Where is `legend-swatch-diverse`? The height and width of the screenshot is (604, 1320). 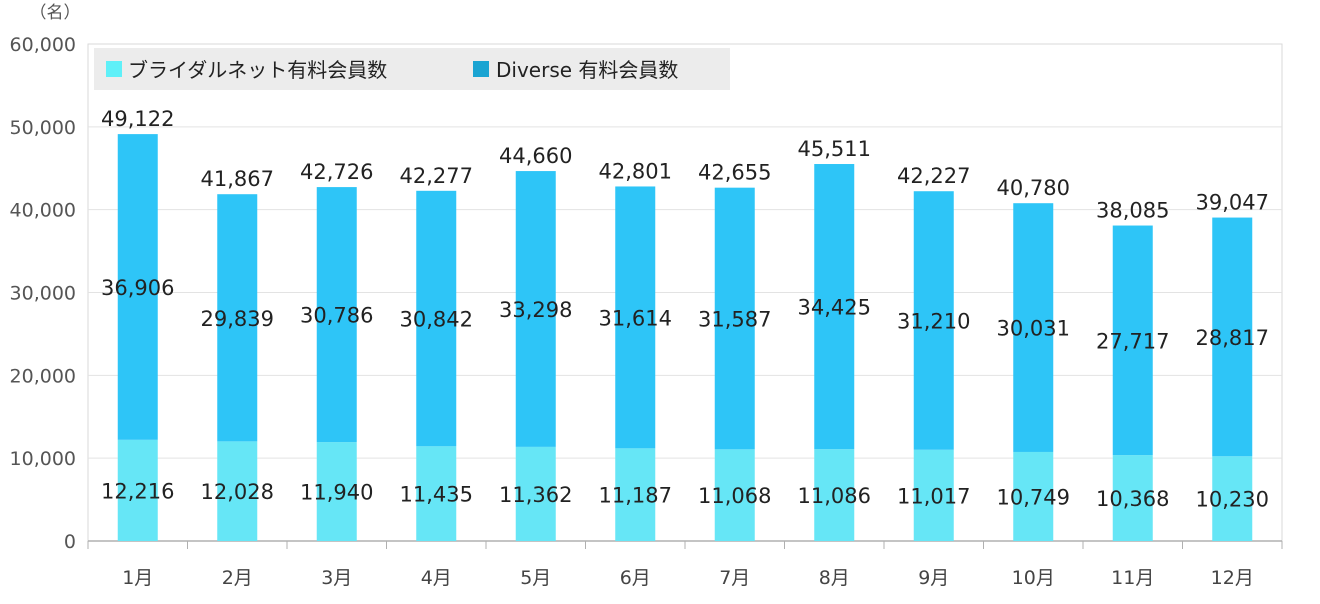 legend-swatch-diverse is located at coordinates (481, 69).